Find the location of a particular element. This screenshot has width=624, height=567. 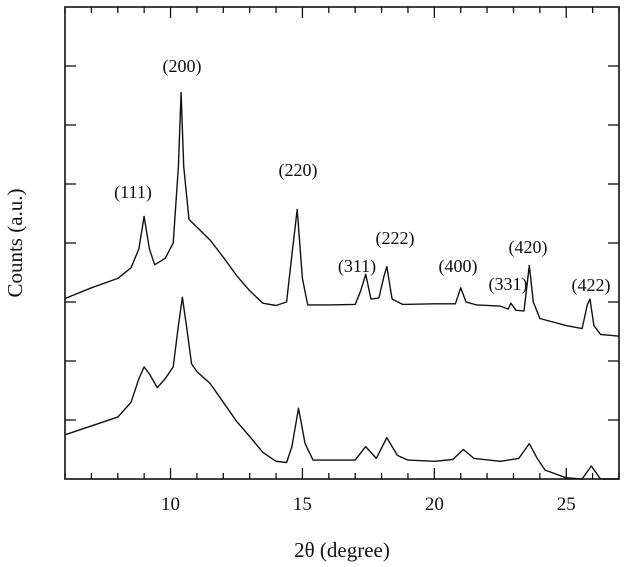

peak-label: (331) is located at coordinates (508, 284).